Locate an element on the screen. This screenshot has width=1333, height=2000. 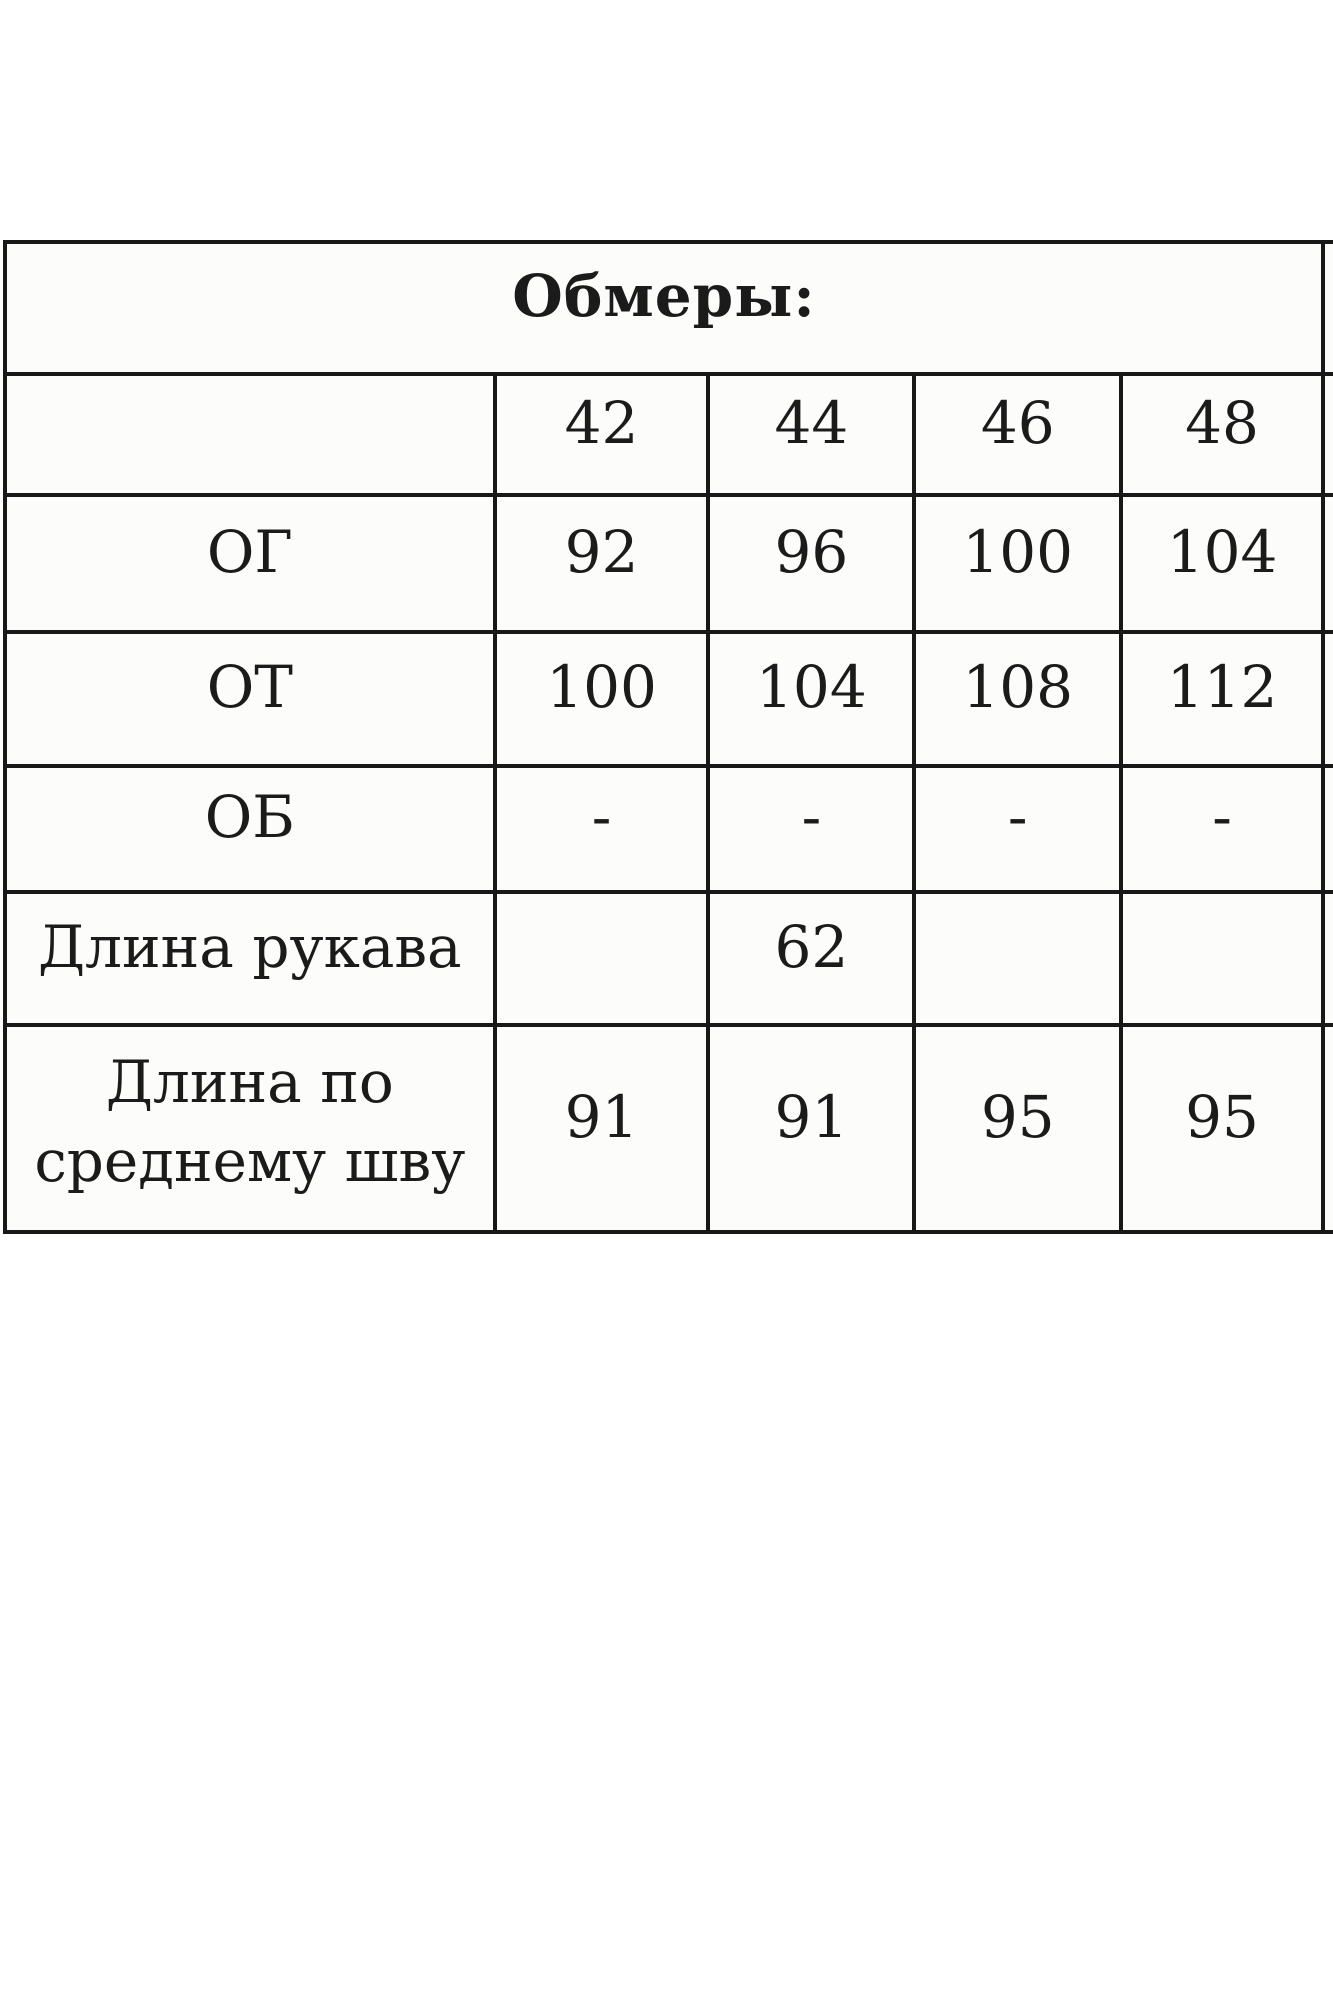
row-label-cell: ОГ is located at coordinates (250, 563).